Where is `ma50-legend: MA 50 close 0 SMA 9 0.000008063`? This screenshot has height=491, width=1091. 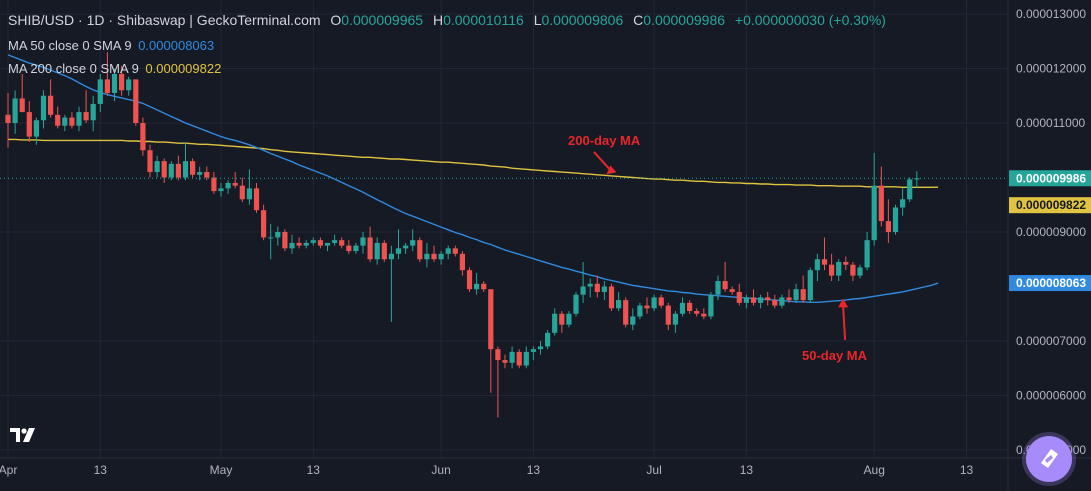 ma50-legend: MA 50 close 0 SMA 9 0.000008063 is located at coordinates (111, 45).